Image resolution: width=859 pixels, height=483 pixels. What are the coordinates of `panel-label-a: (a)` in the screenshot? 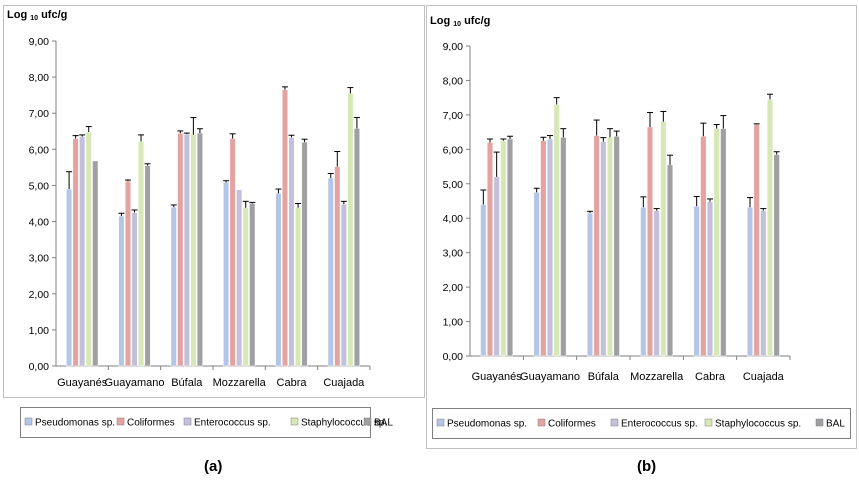 It's located at (213, 466).